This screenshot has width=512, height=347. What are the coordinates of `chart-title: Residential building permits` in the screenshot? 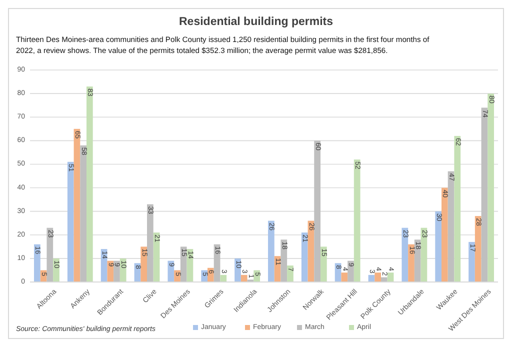 It's located at (256, 22).